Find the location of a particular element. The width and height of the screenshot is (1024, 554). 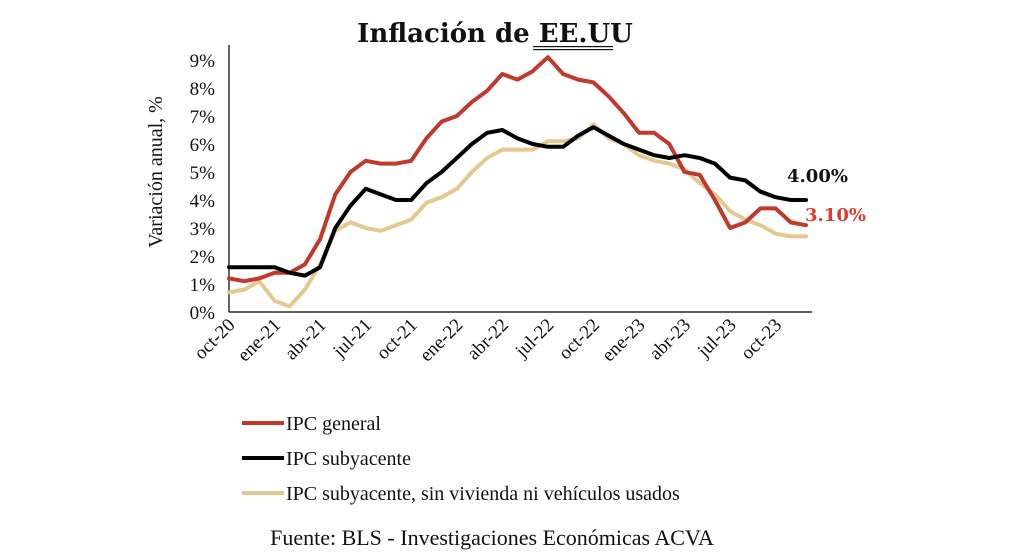

x-tick-label: jul-23 is located at coordinates (717, 339).